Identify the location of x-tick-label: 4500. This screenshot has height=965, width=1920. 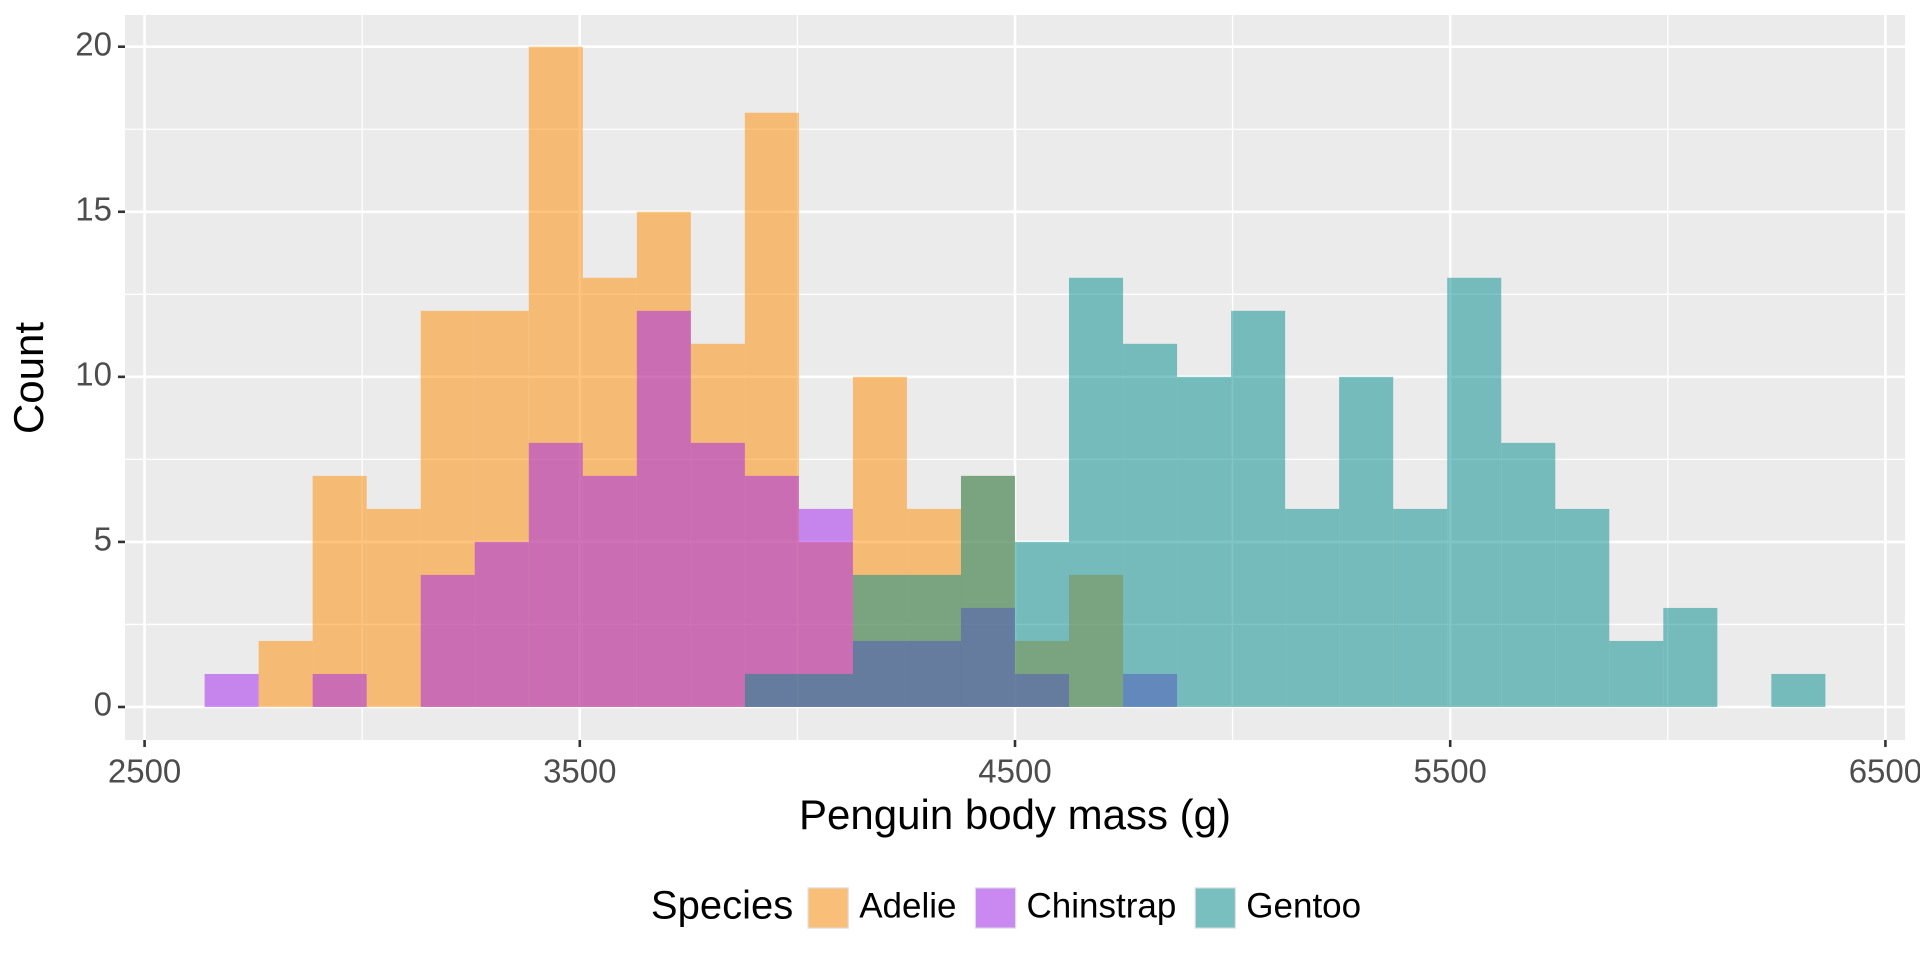
(1014, 771).